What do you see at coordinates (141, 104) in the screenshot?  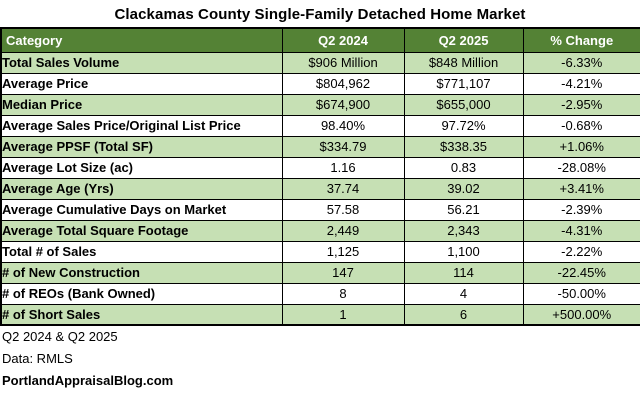 I see `category-cell: Median Price` at bounding box center [141, 104].